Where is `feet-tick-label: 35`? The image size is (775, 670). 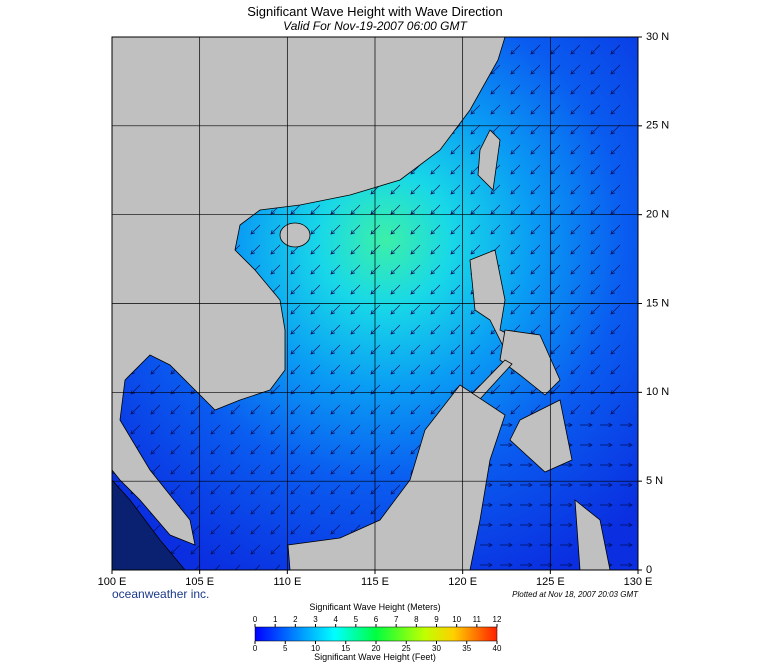 feet-tick-label: 35 is located at coordinates (466, 648).